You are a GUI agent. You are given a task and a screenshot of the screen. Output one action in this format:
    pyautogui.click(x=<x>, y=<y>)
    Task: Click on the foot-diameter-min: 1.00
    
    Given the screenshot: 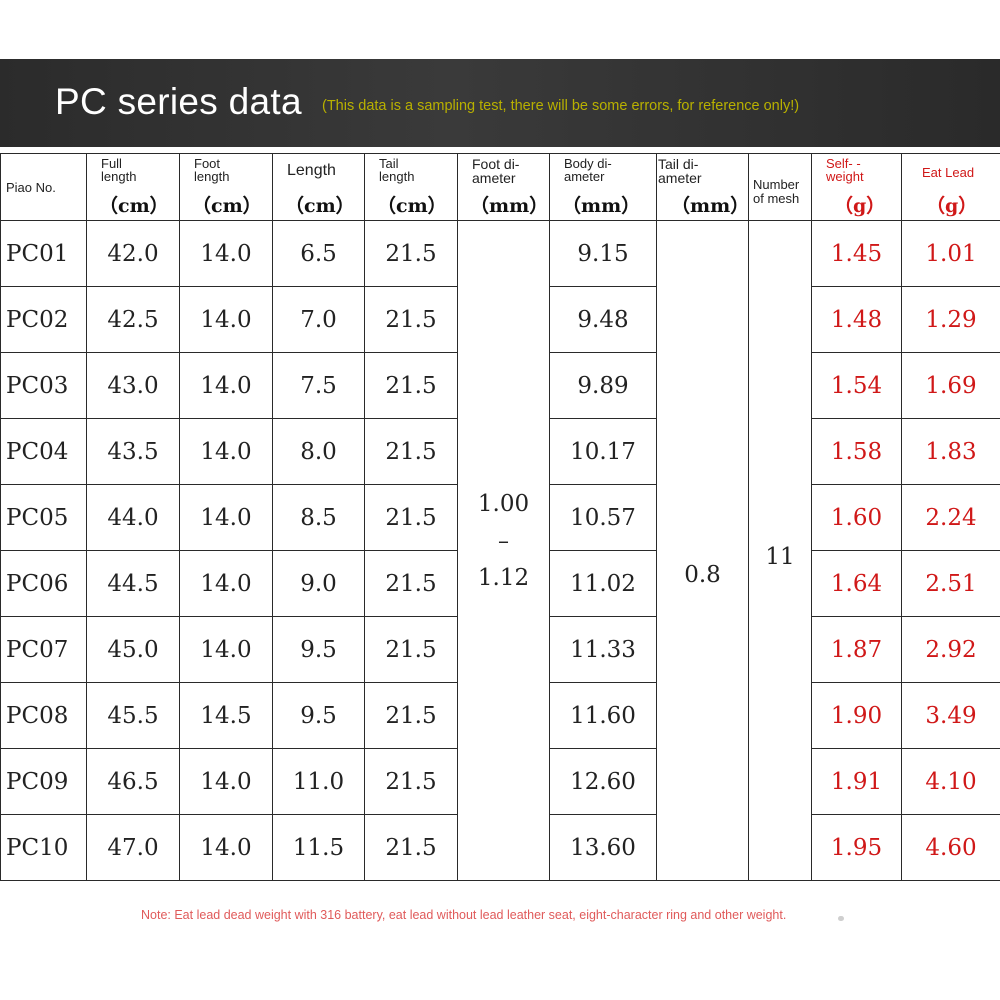 What is the action you would take?
    pyautogui.click(x=503, y=504)
    